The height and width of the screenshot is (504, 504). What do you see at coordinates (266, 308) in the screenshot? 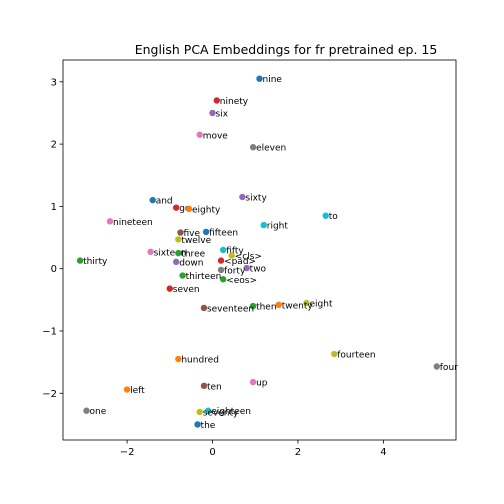
I see `point-label: then` at bounding box center [266, 308].